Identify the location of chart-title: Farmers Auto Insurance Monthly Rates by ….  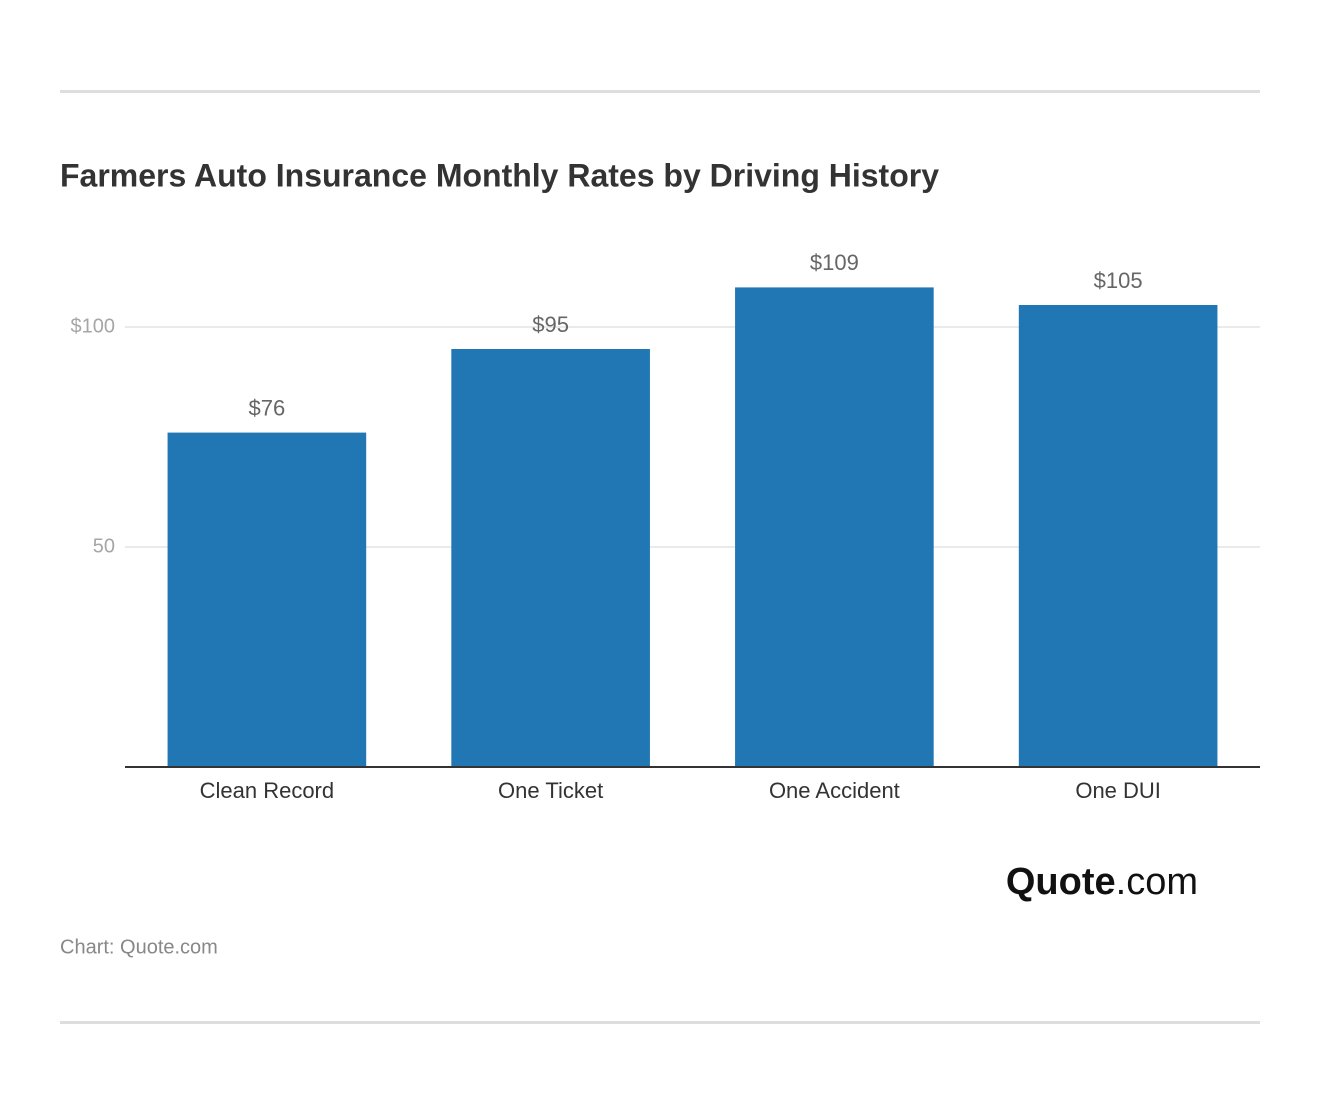
(499, 175).